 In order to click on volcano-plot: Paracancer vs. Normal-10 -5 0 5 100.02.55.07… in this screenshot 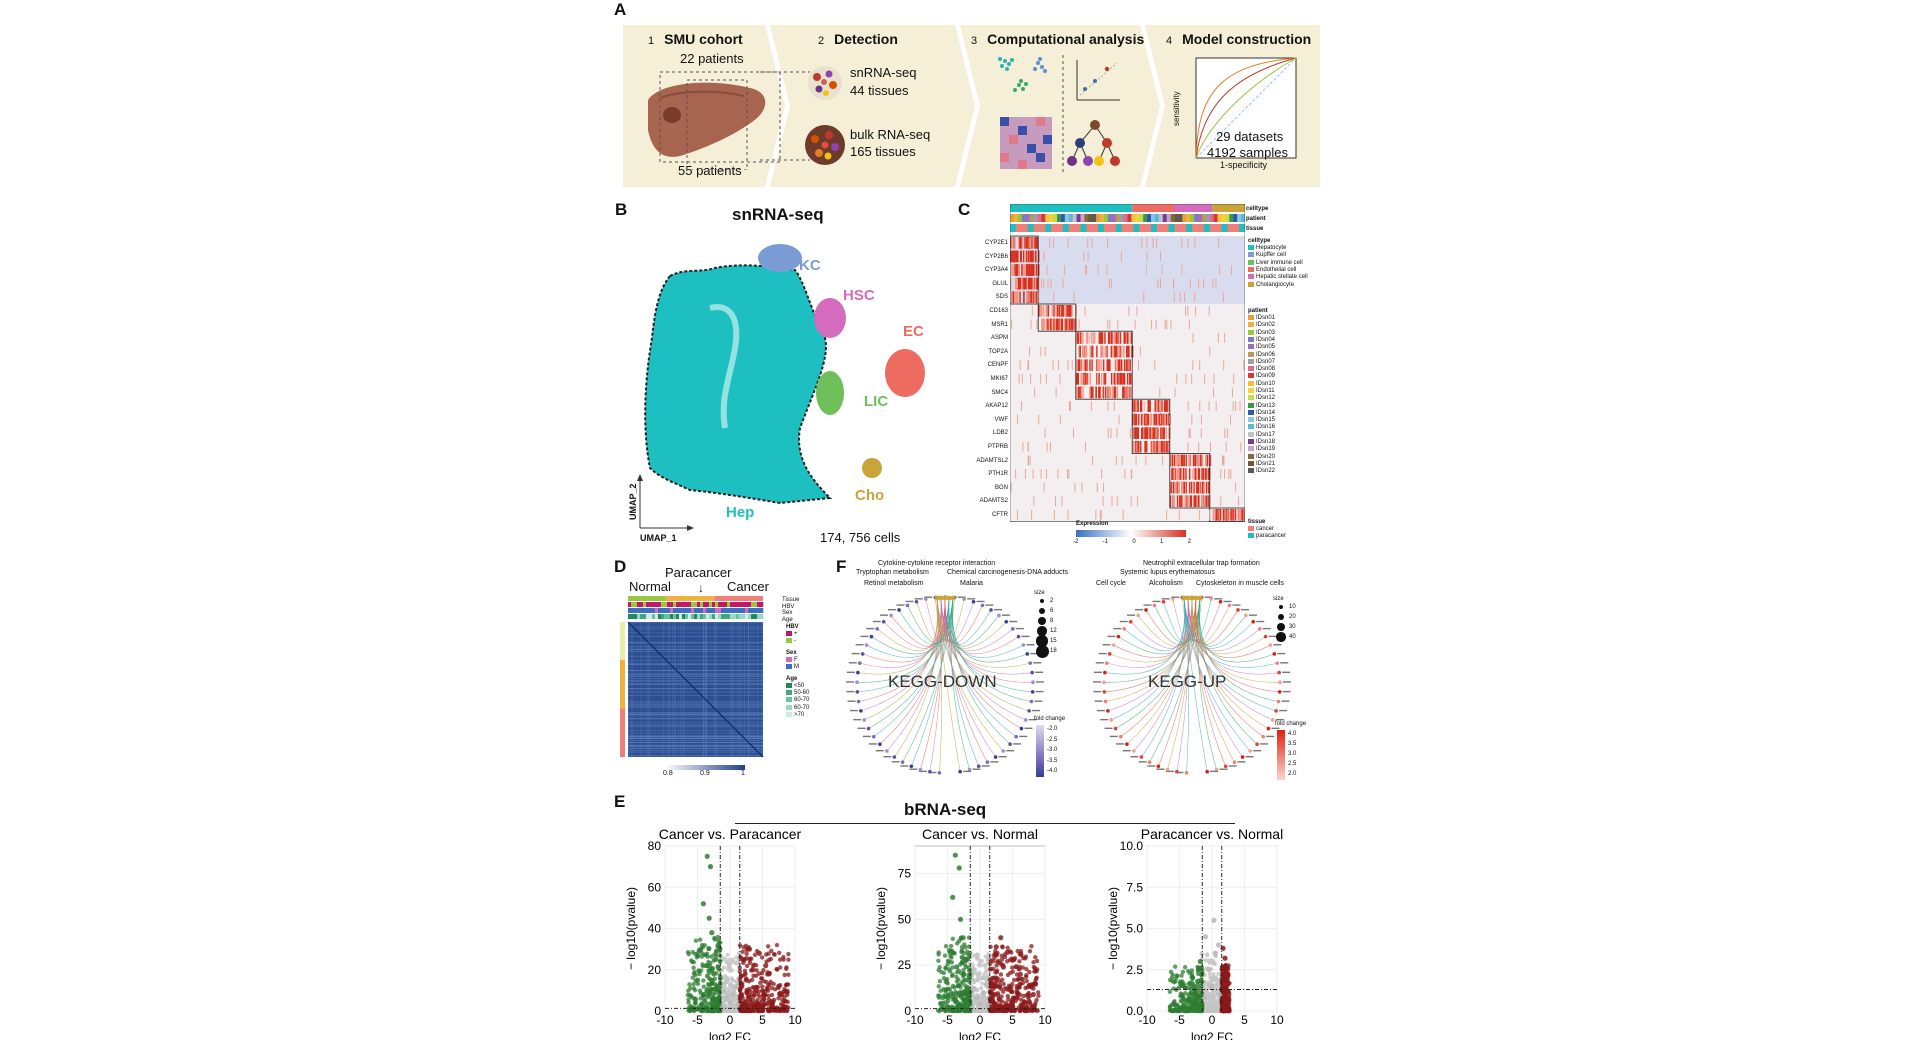, I will do `click(1195, 933)`.